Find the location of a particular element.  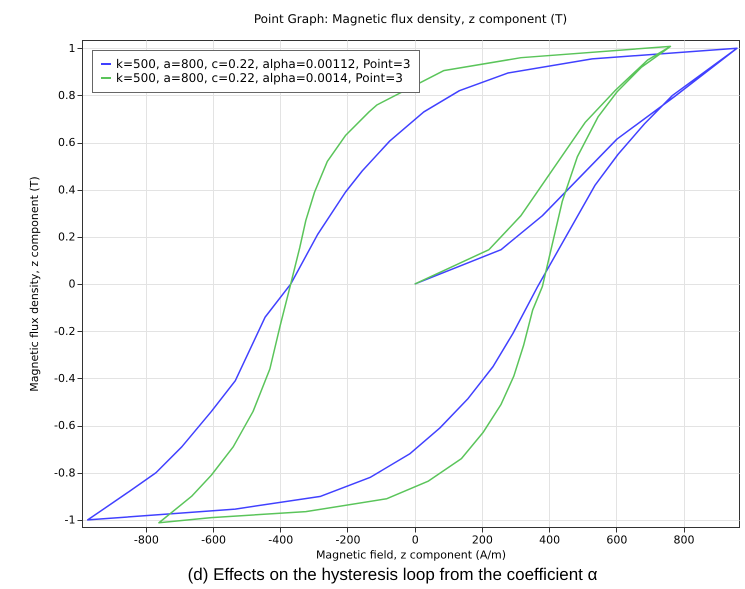

chart-title: Point Graph: Magnetic flux density, z component (T) is located at coordinates (411, 19).